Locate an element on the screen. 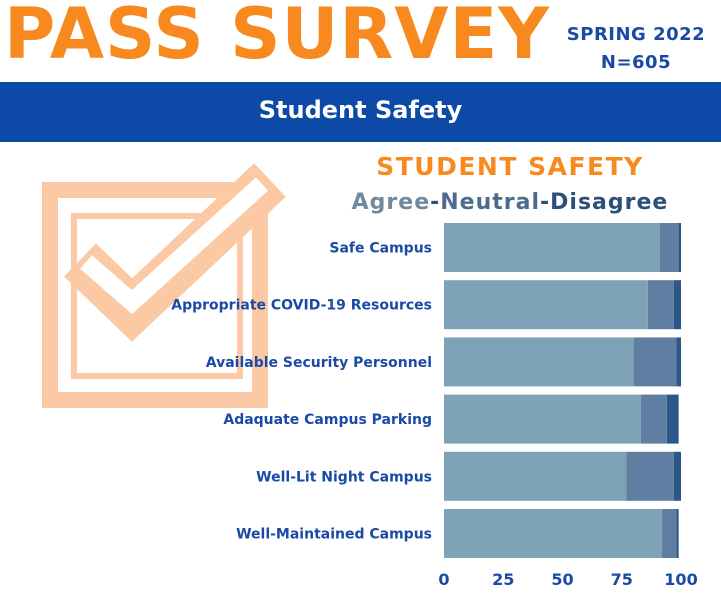  category-label-well-lit-night-campus: Well-Lit Night Campus is located at coordinates (344, 477).